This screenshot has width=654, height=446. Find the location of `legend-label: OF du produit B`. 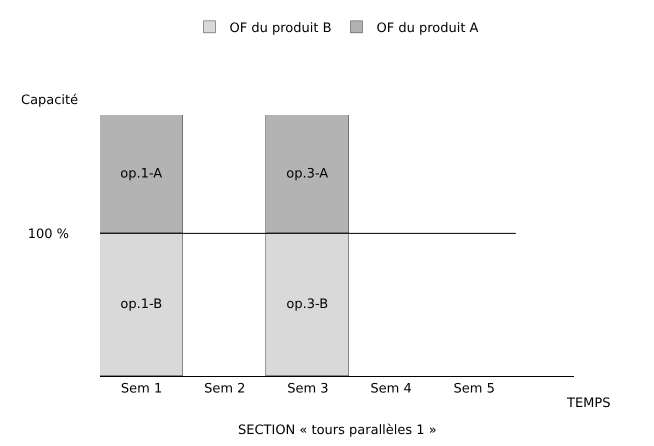

legend-label: OF du produit B is located at coordinates (281, 28).